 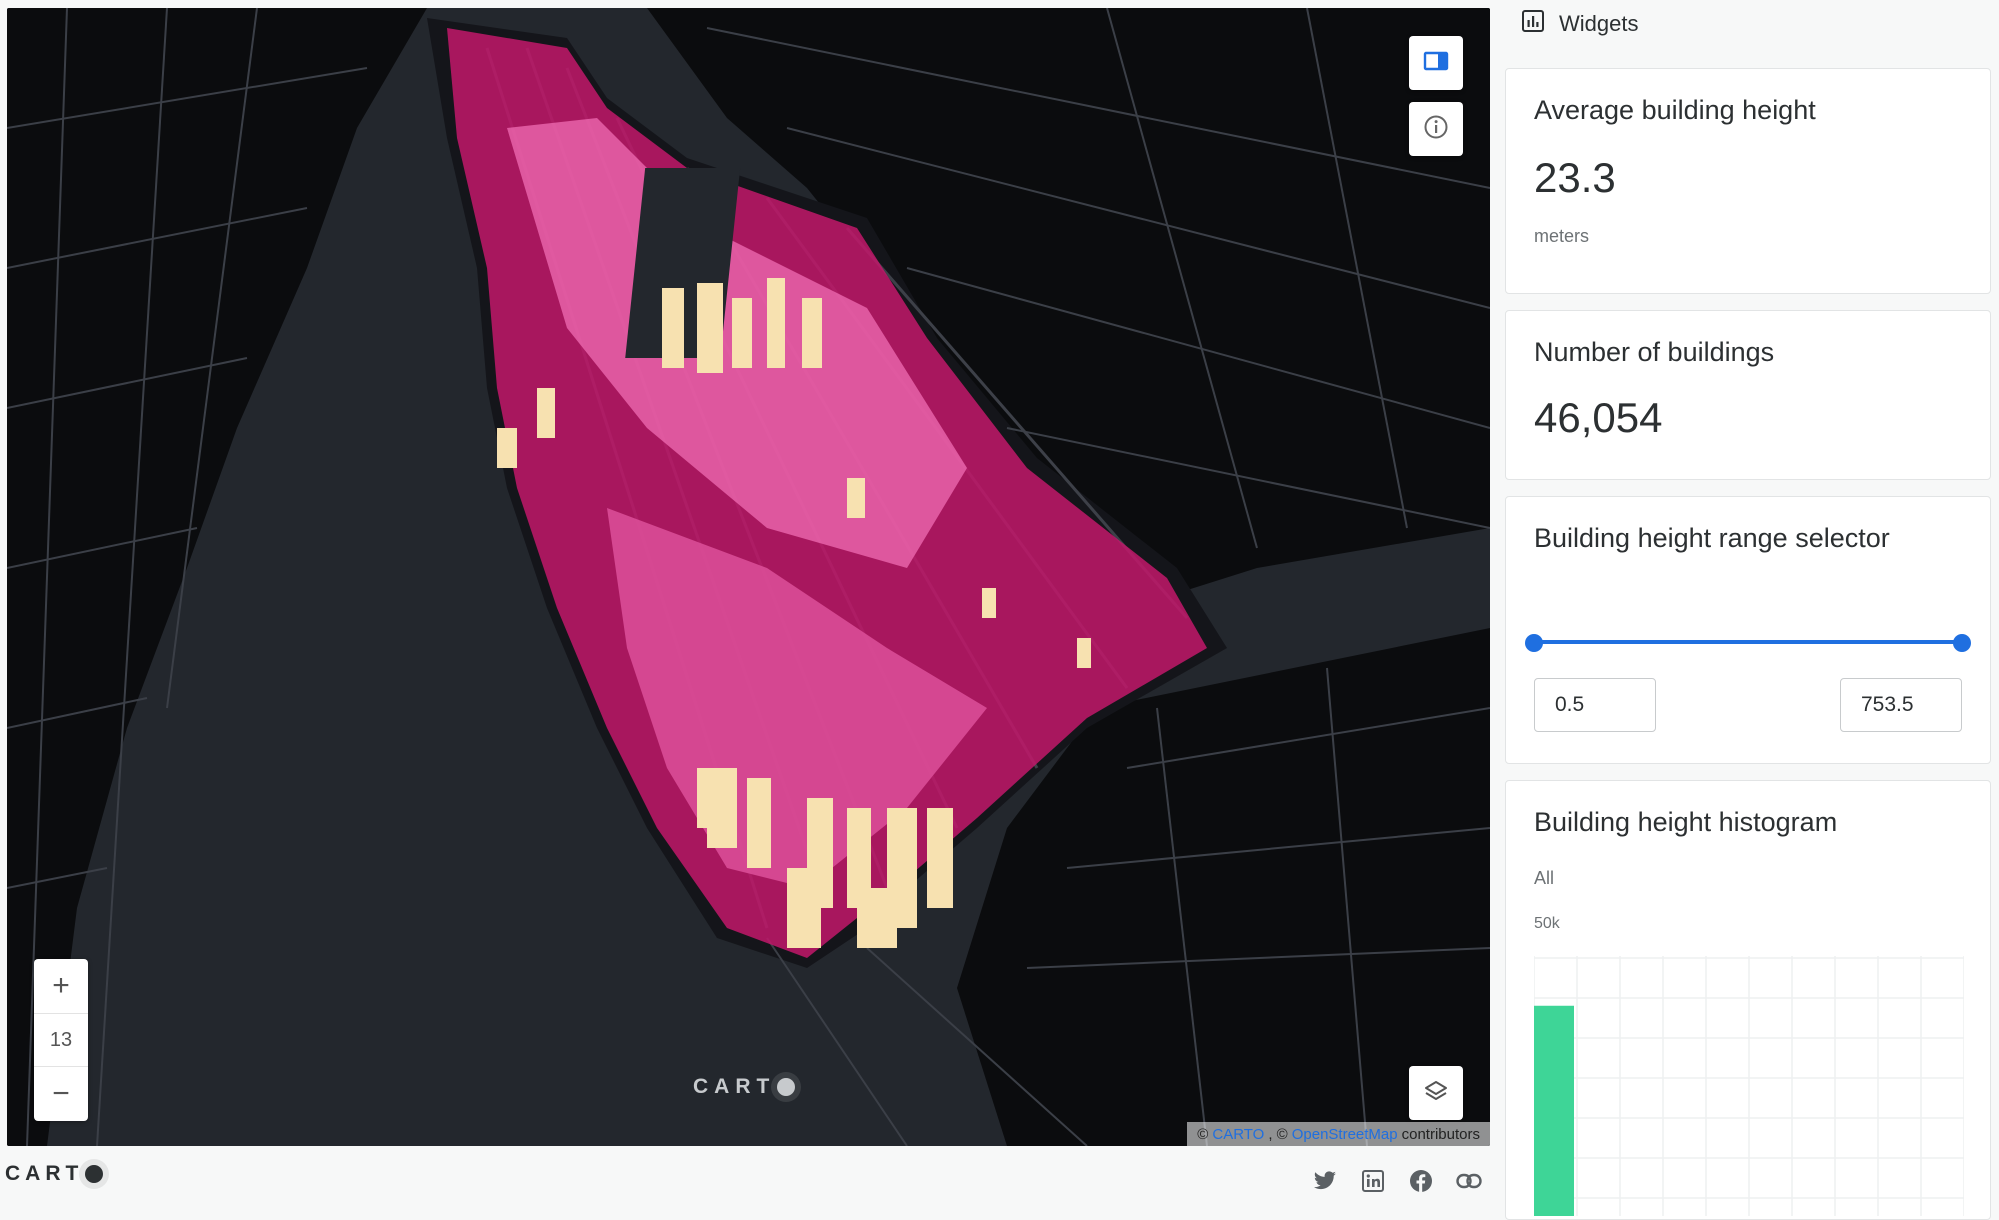 What do you see at coordinates (1748, 630) in the screenshot?
I see `height-range-widget: Building height range selector 0.5 753.5` at bounding box center [1748, 630].